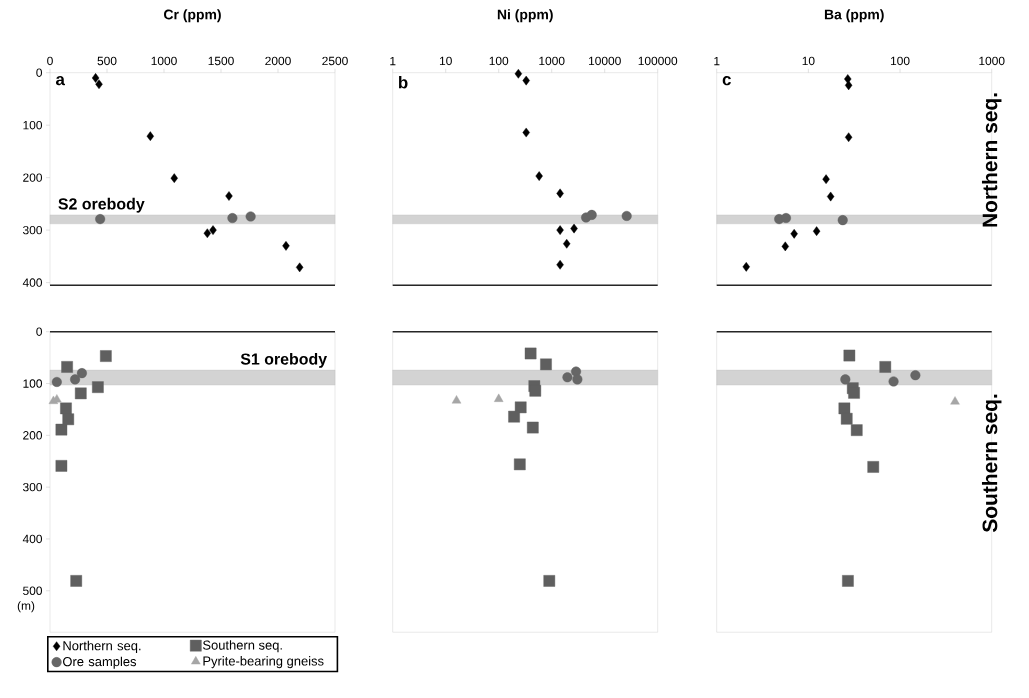 This screenshot has width=1029, height=698. What do you see at coordinates (991, 463) in the screenshot?
I see `y2-axis-title: Southern seq.` at bounding box center [991, 463].